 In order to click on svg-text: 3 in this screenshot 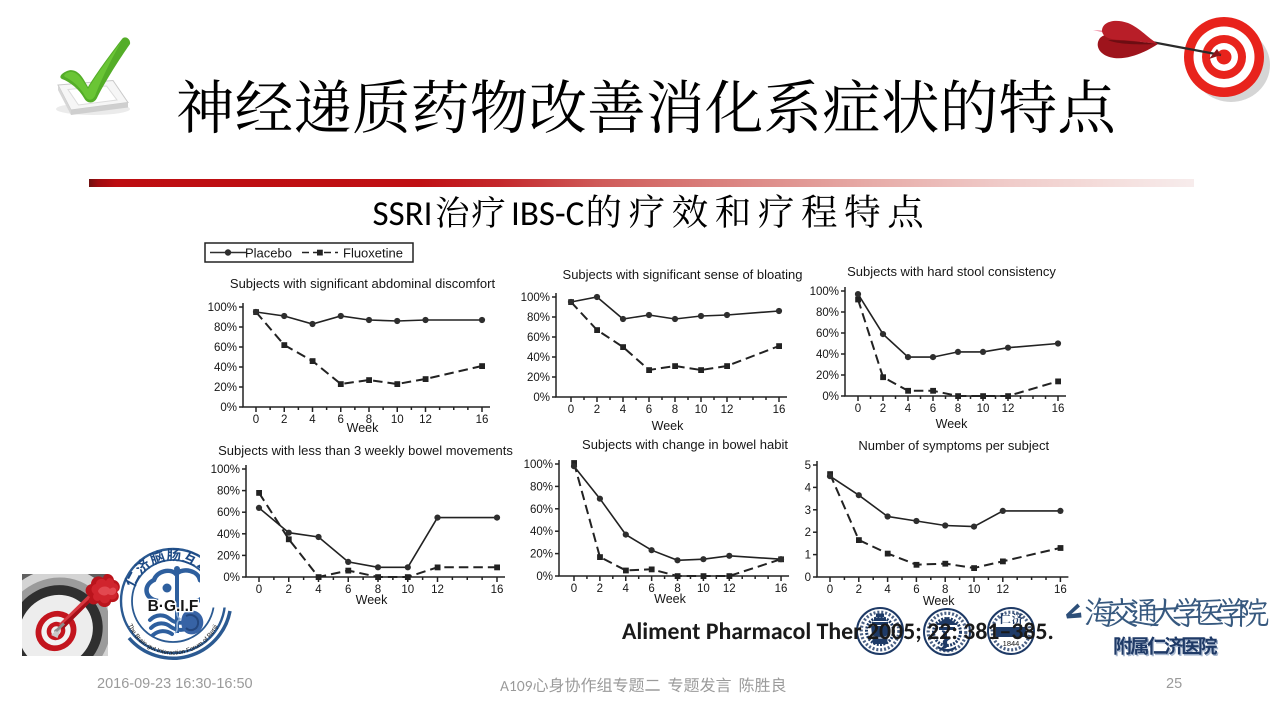, I will do `click(808, 511)`.